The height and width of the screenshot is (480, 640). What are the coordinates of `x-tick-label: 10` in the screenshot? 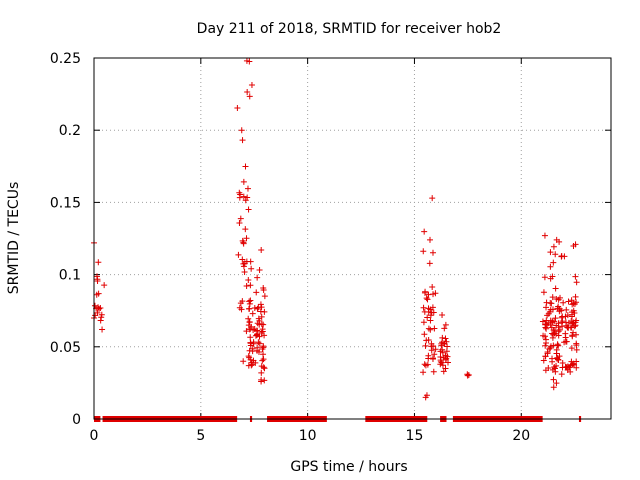 It's located at (308, 436).